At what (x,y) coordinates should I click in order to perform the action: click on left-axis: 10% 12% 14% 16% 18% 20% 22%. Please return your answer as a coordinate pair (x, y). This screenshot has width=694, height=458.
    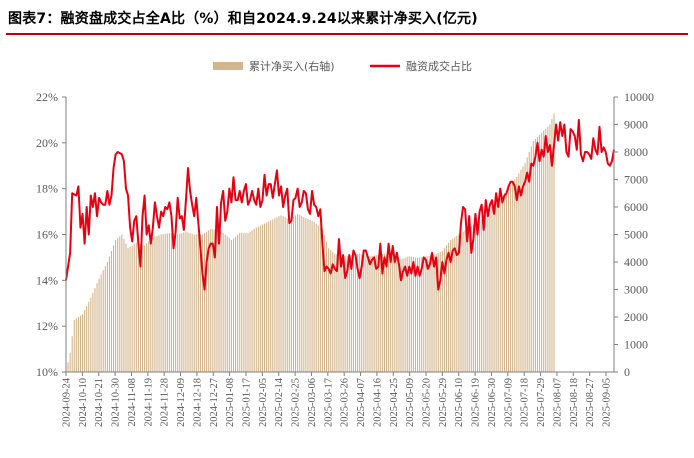
    Looking at the image, I should click on (51, 234).